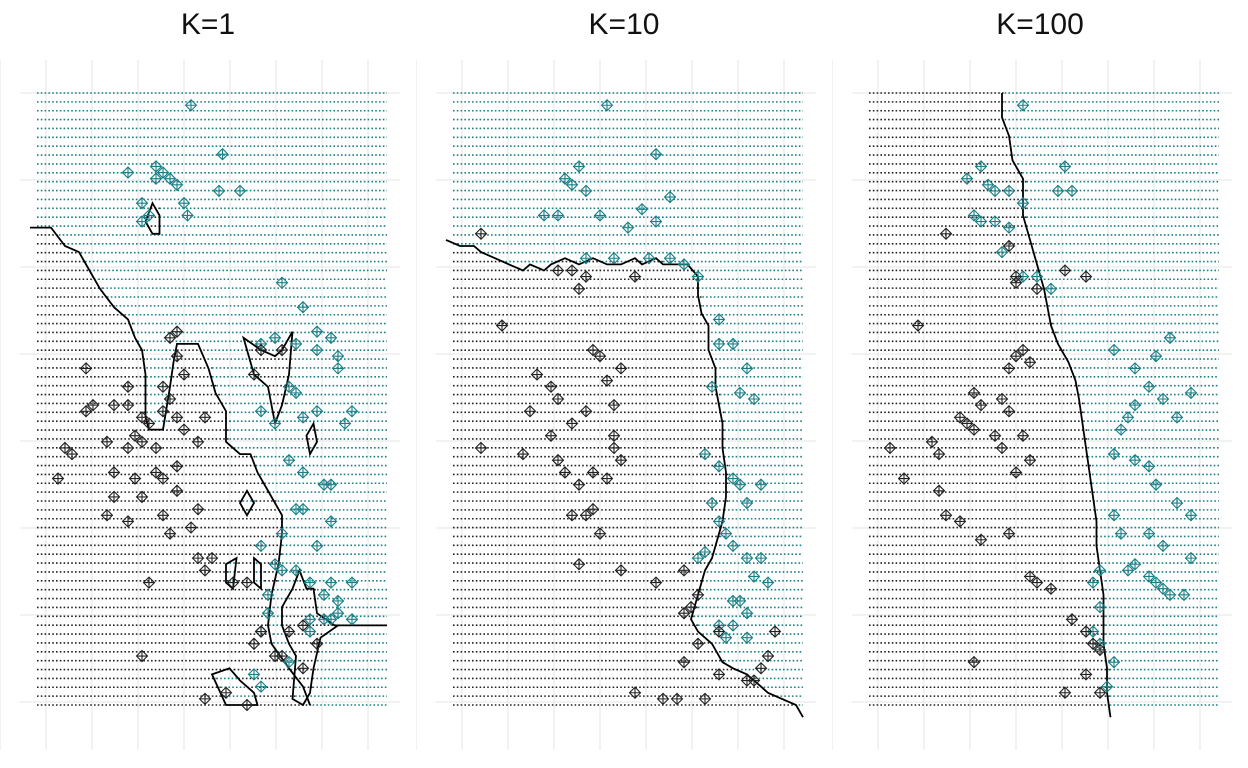 The height and width of the screenshot is (768, 1248). What do you see at coordinates (311, 438) in the screenshot?
I see `decision-boundary-island` at bounding box center [311, 438].